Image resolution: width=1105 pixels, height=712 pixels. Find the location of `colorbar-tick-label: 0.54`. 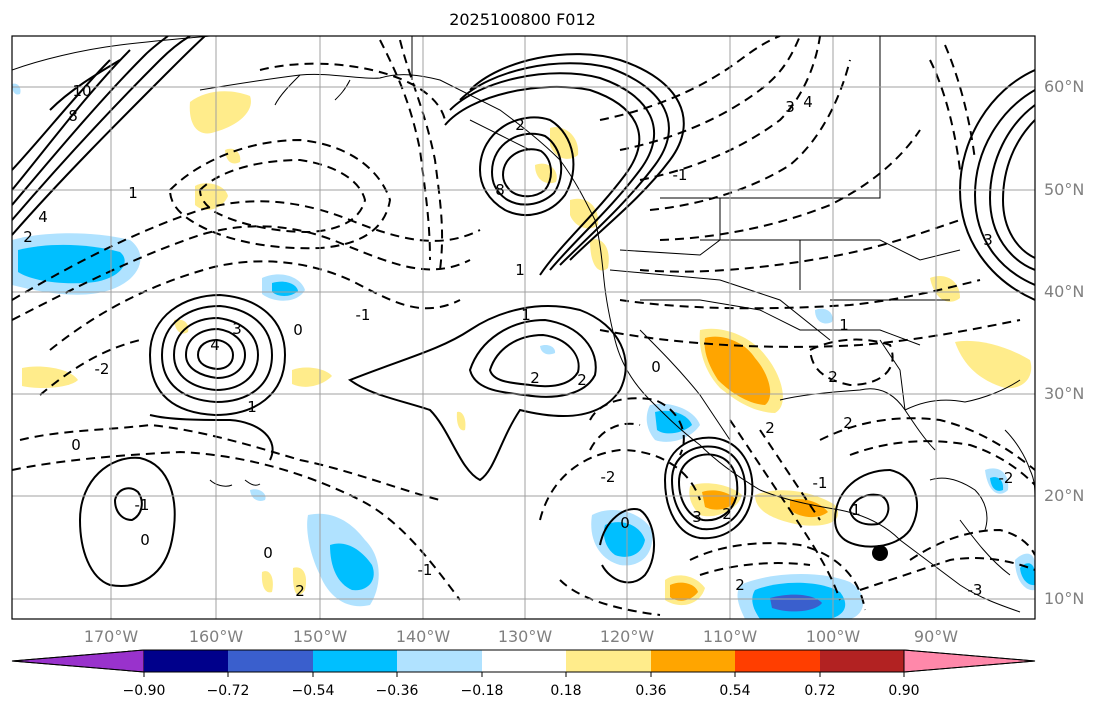

colorbar-tick-label: 0.54 is located at coordinates (735, 691).